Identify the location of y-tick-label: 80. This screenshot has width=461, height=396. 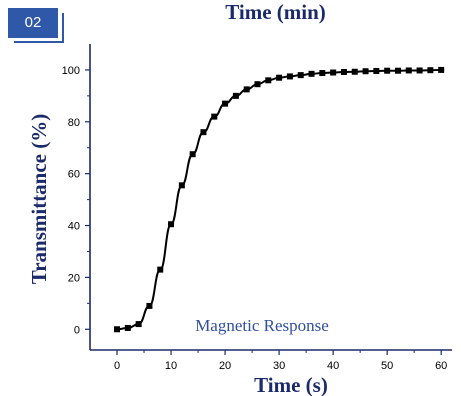
(74, 123).